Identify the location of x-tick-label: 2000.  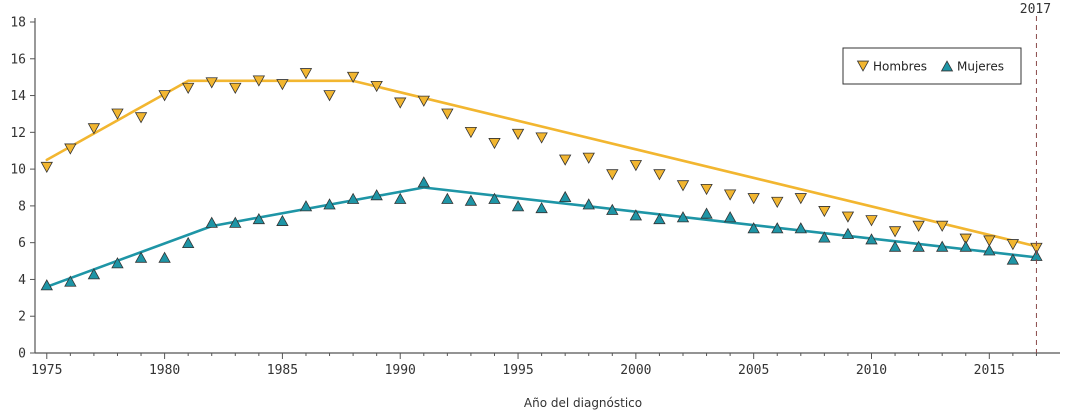
(635, 370).